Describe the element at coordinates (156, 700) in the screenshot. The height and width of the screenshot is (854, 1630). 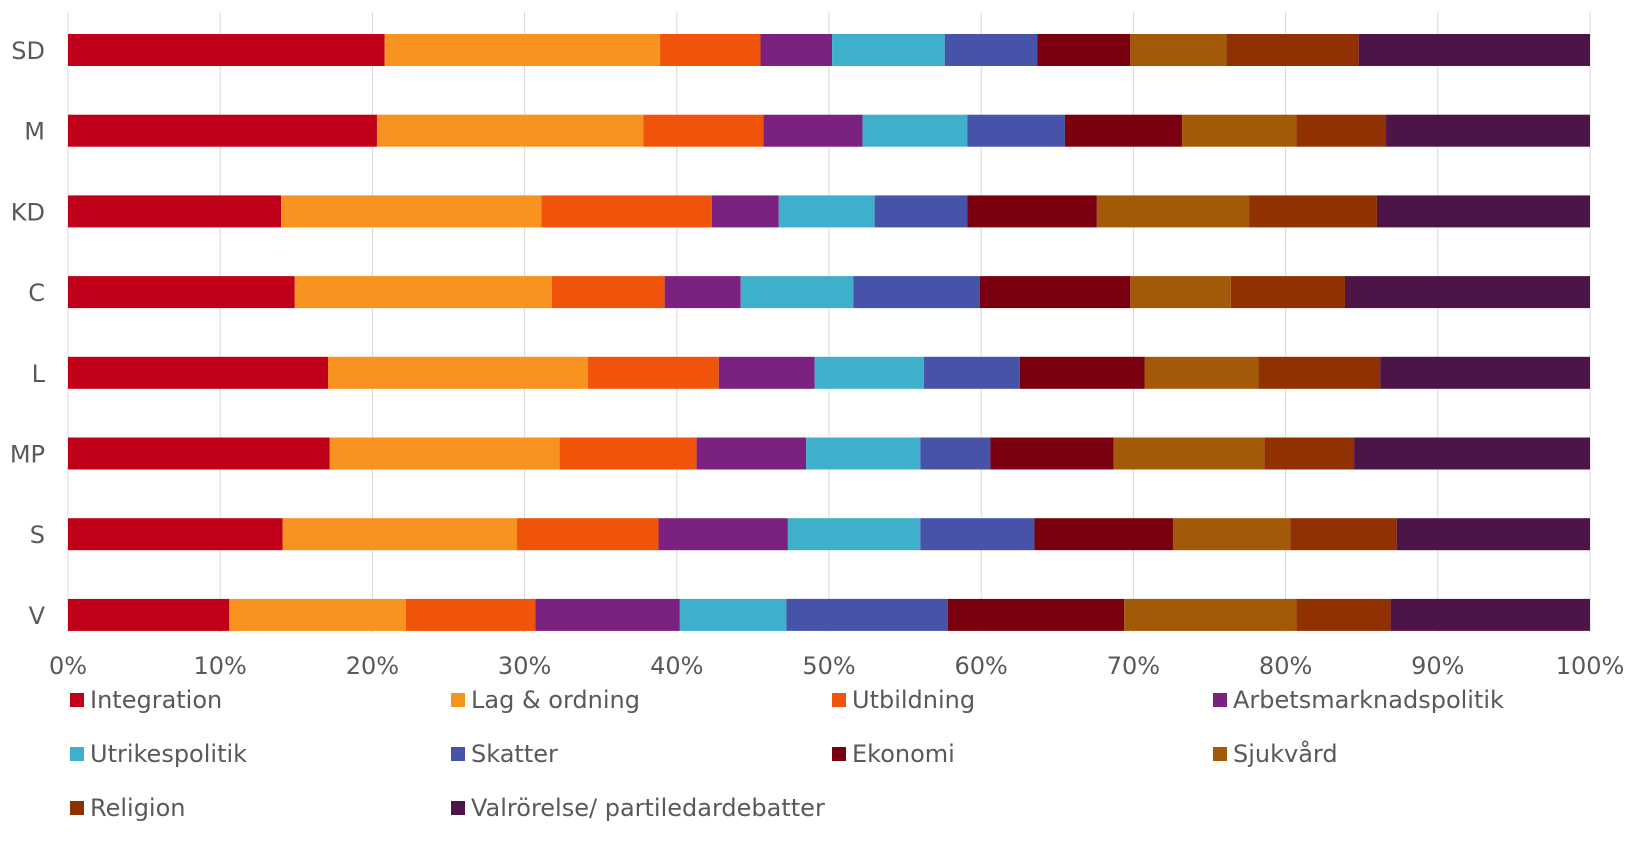
I see `legend-label: Integration` at that location.